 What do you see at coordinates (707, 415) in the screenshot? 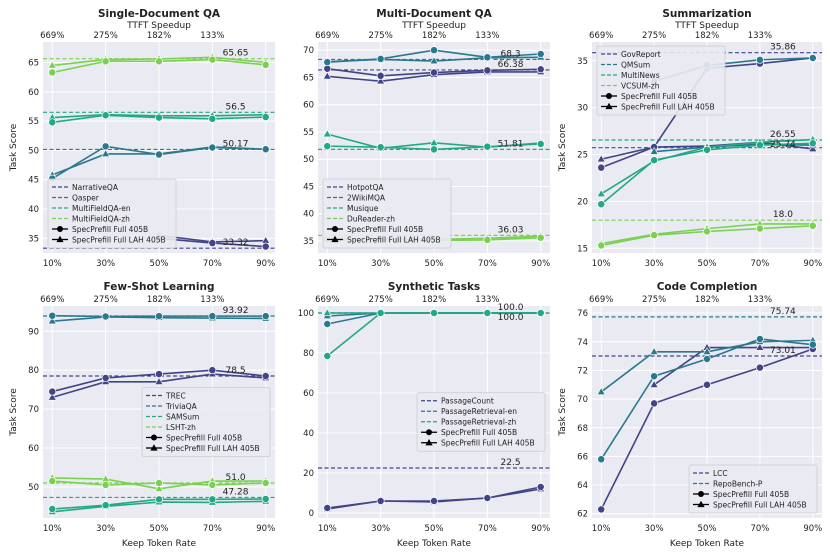
I see `plot-content` at bounding box center [707, 415].